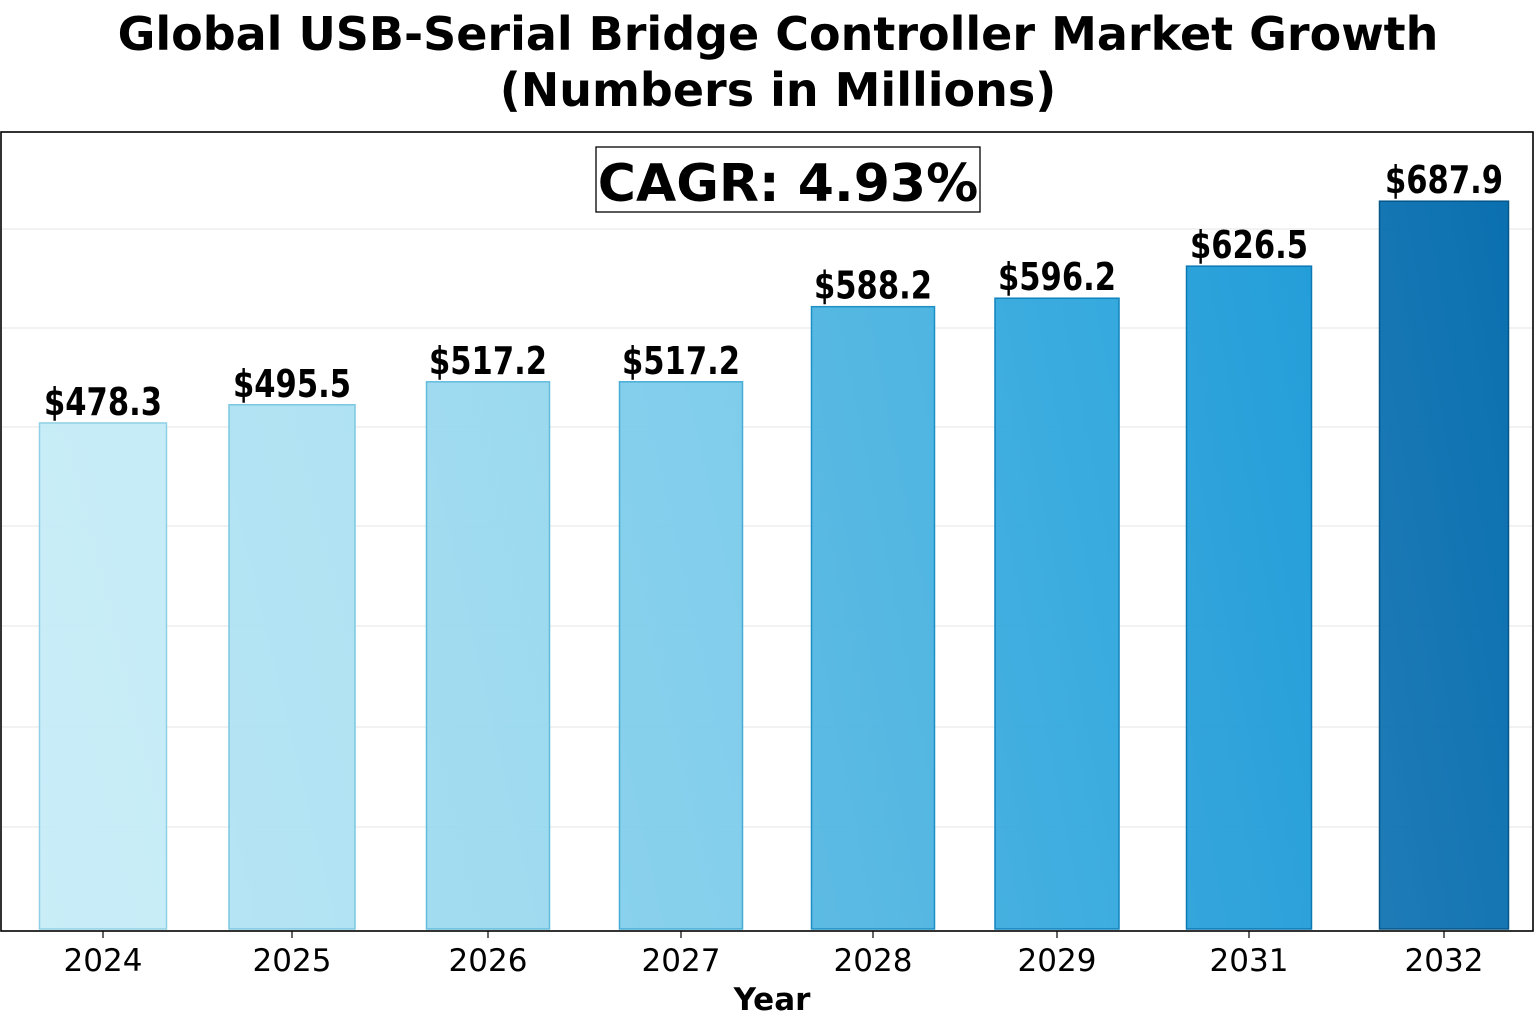 The height and width of the screenshot is (1024, 1536). Describe the element at coordinates (1444, 180) in the screenshot. I see `bar-value-label-2032: $687.9` at that location.